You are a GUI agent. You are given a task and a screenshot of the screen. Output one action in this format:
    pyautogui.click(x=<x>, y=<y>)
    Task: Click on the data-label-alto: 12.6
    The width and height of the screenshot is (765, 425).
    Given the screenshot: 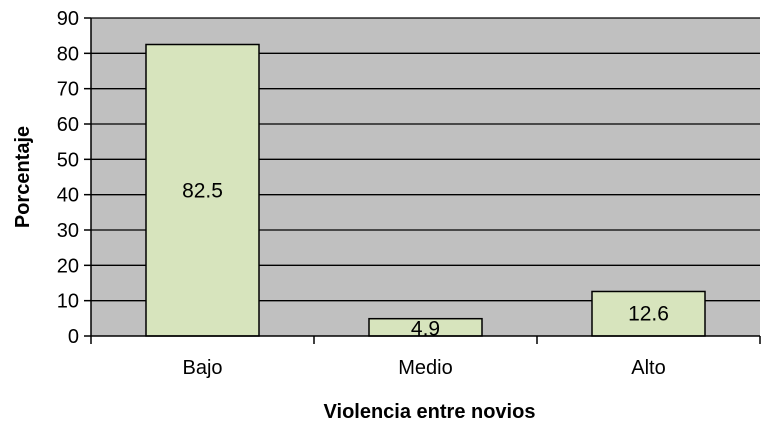 What is the action you would take?
    pyautogui.click(x=648, y=314)
    